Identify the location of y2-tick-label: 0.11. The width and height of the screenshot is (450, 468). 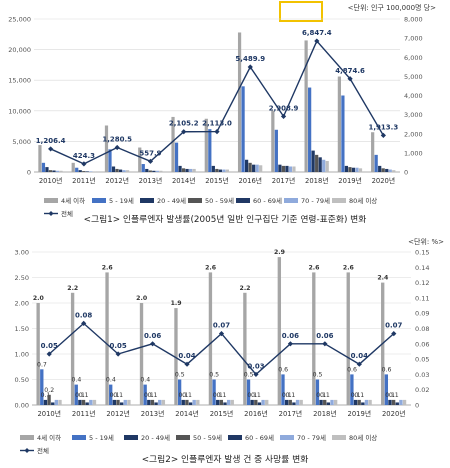
(422, 298).